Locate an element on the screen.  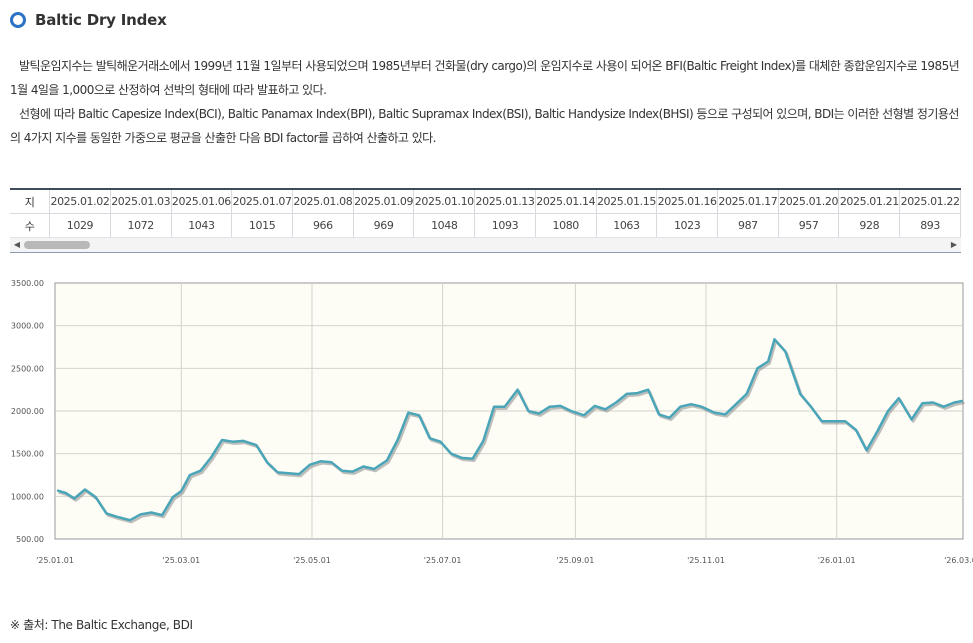
y-tick-label: 1000.00 is located at coordinates (27, 496).